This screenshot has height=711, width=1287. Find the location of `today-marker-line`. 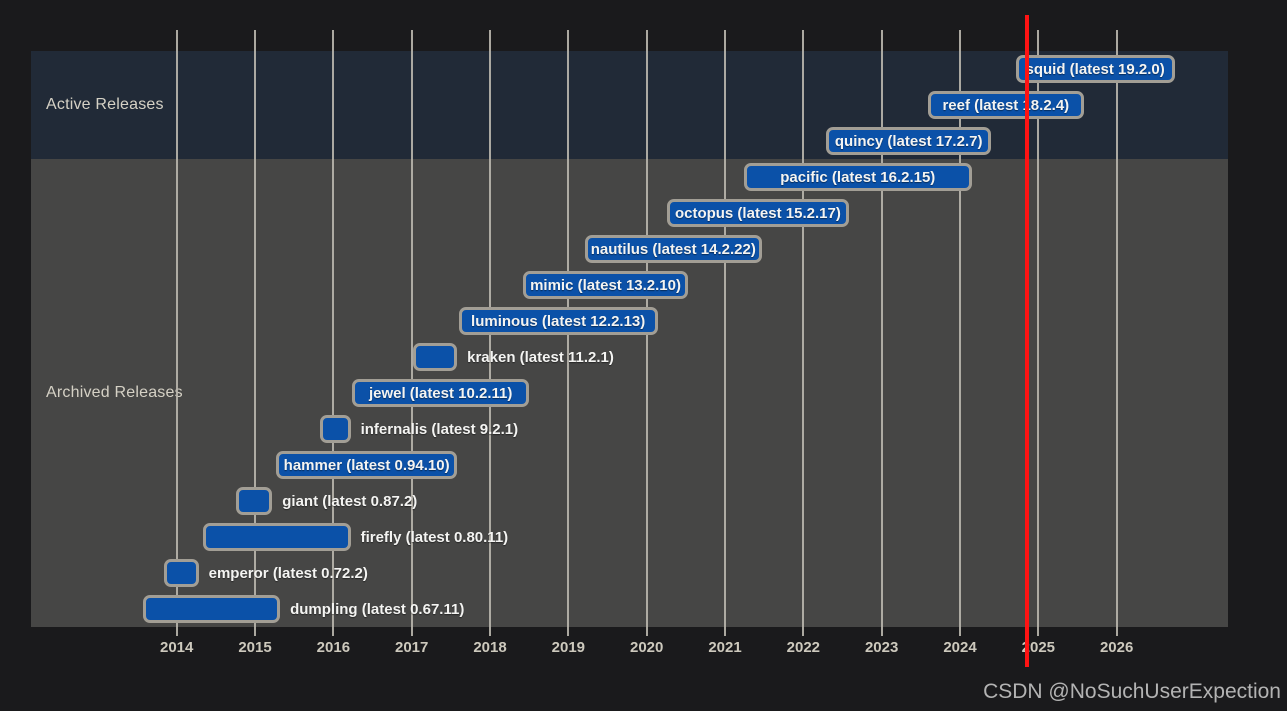

today-marker-line is located at coordinates (1027, 341).